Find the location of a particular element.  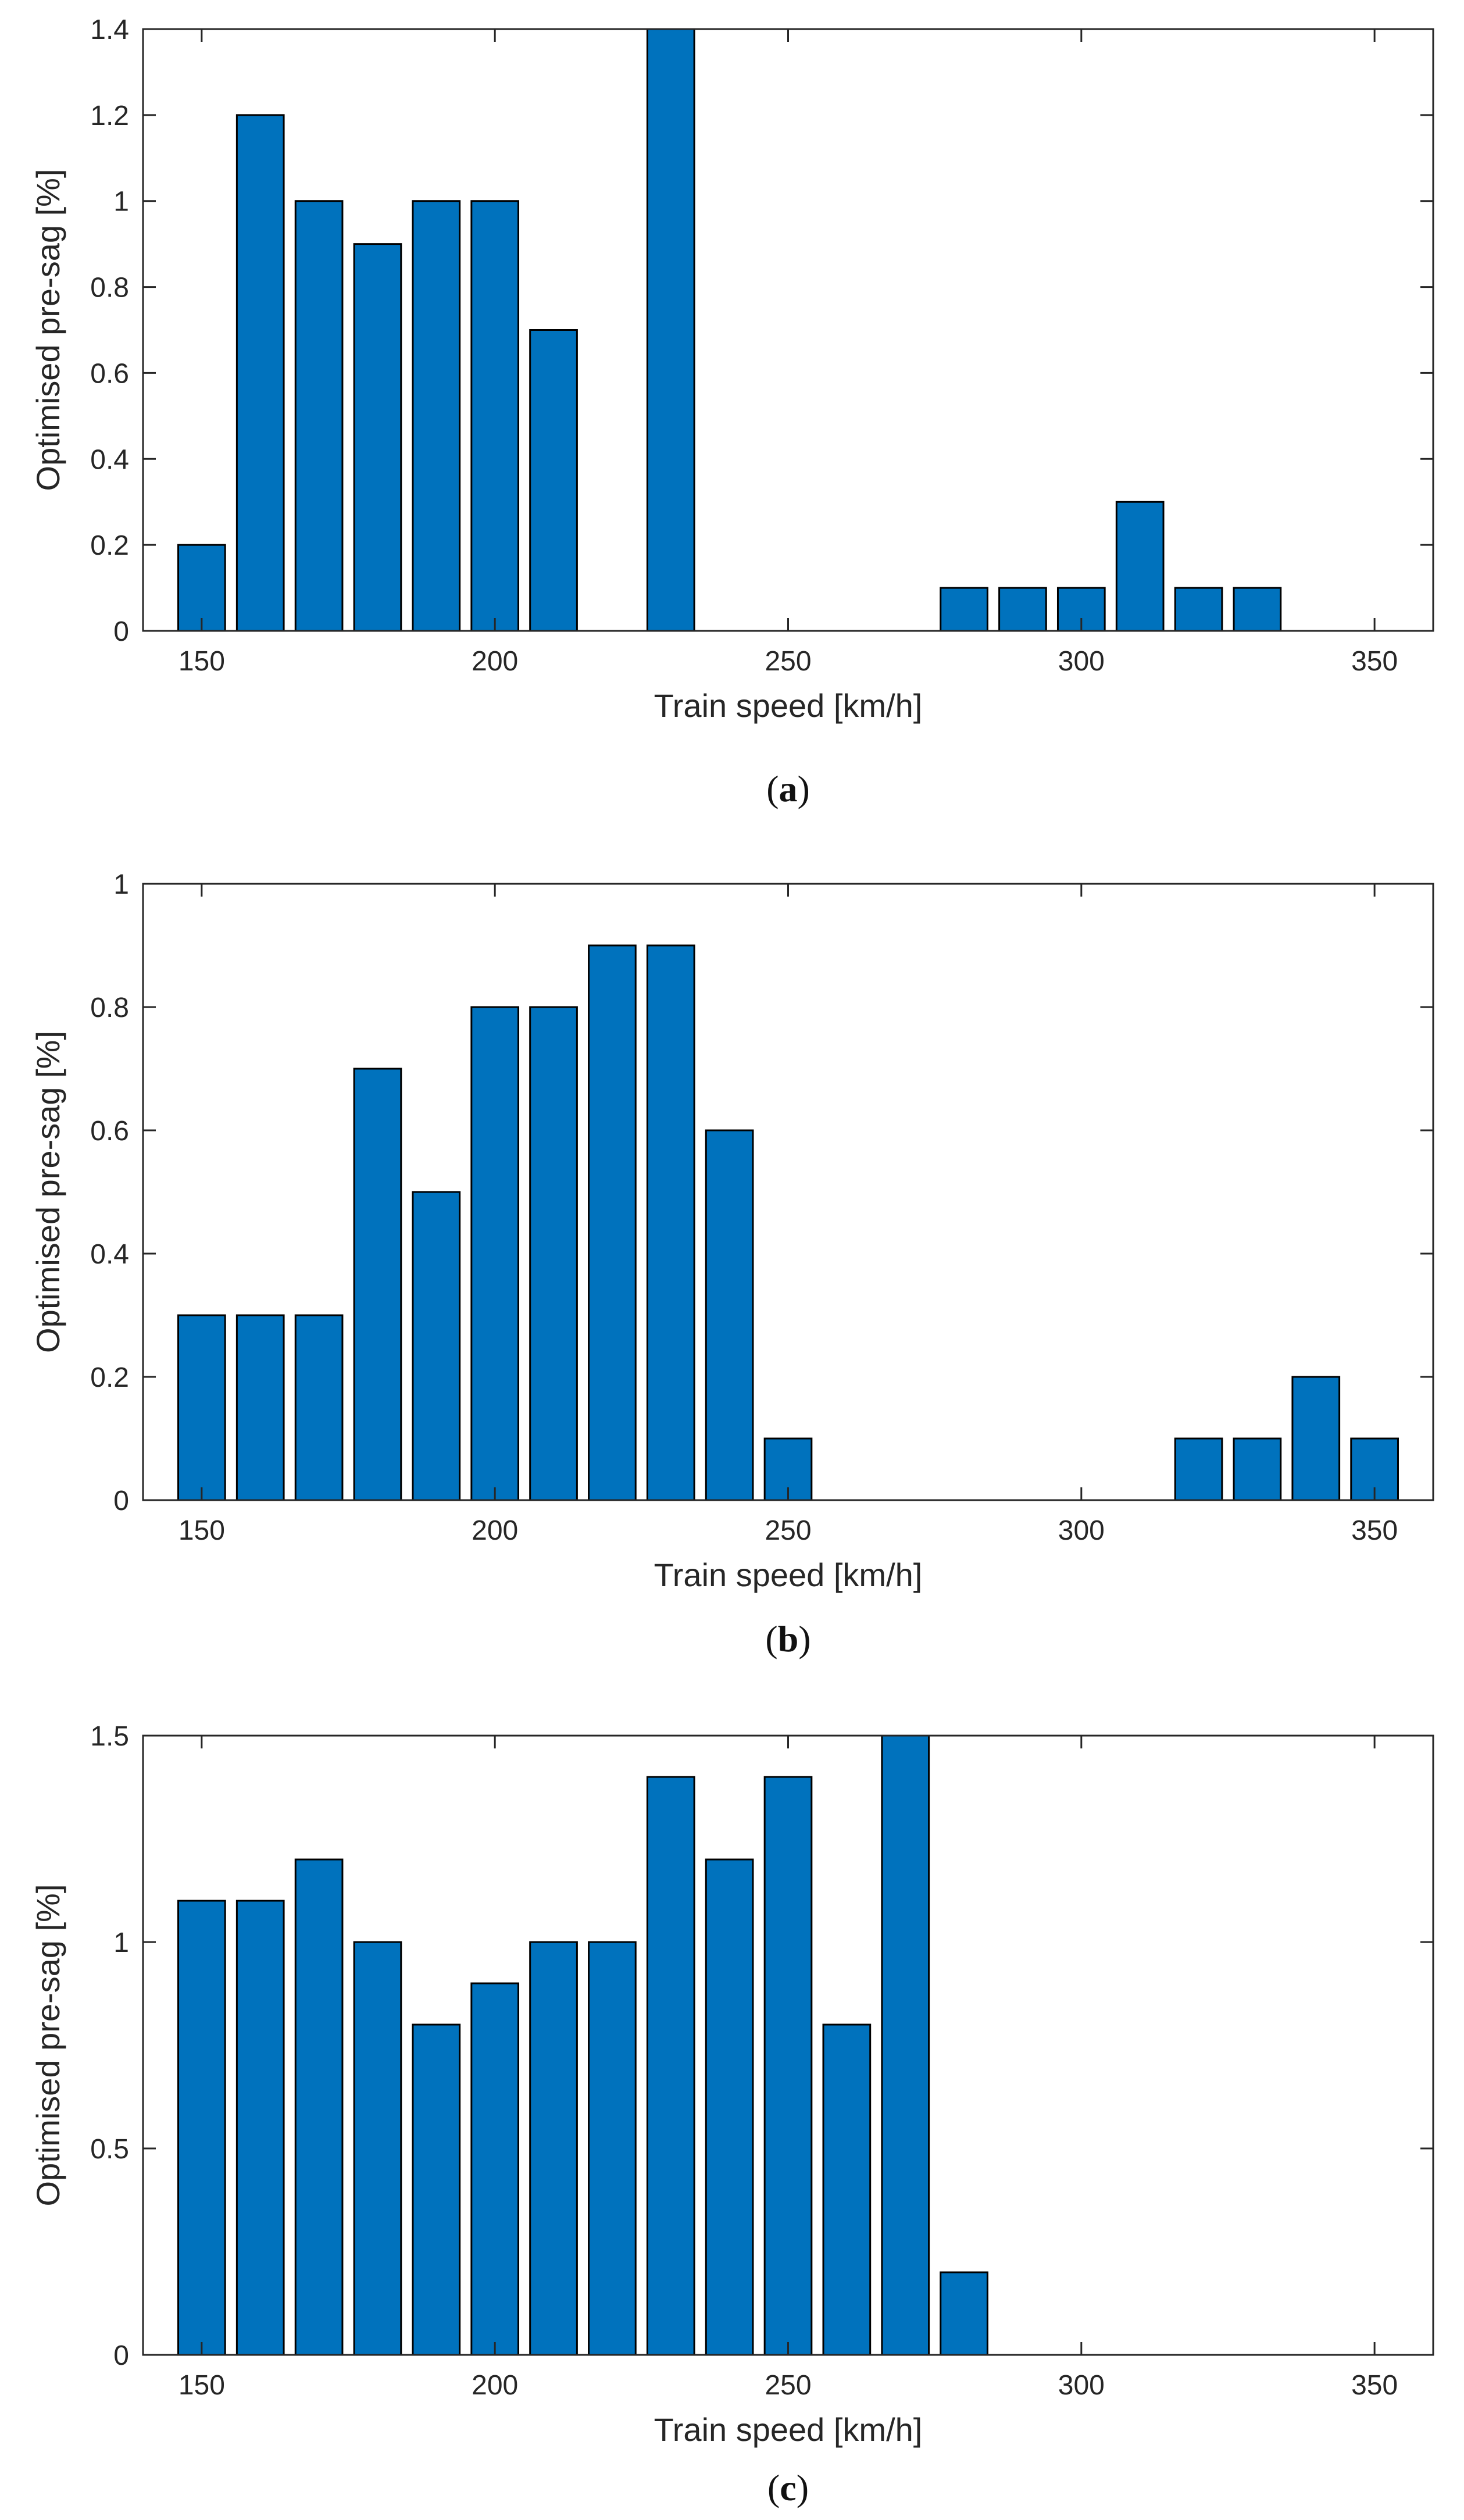

bar-series is located at coordinates (583, 2045).